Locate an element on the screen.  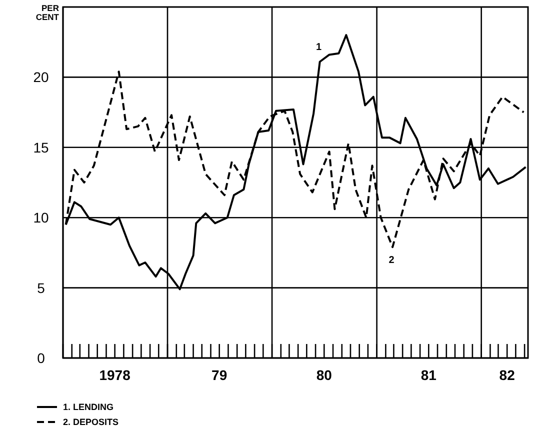
annotation: 1 is located at coordinates (319, 47).